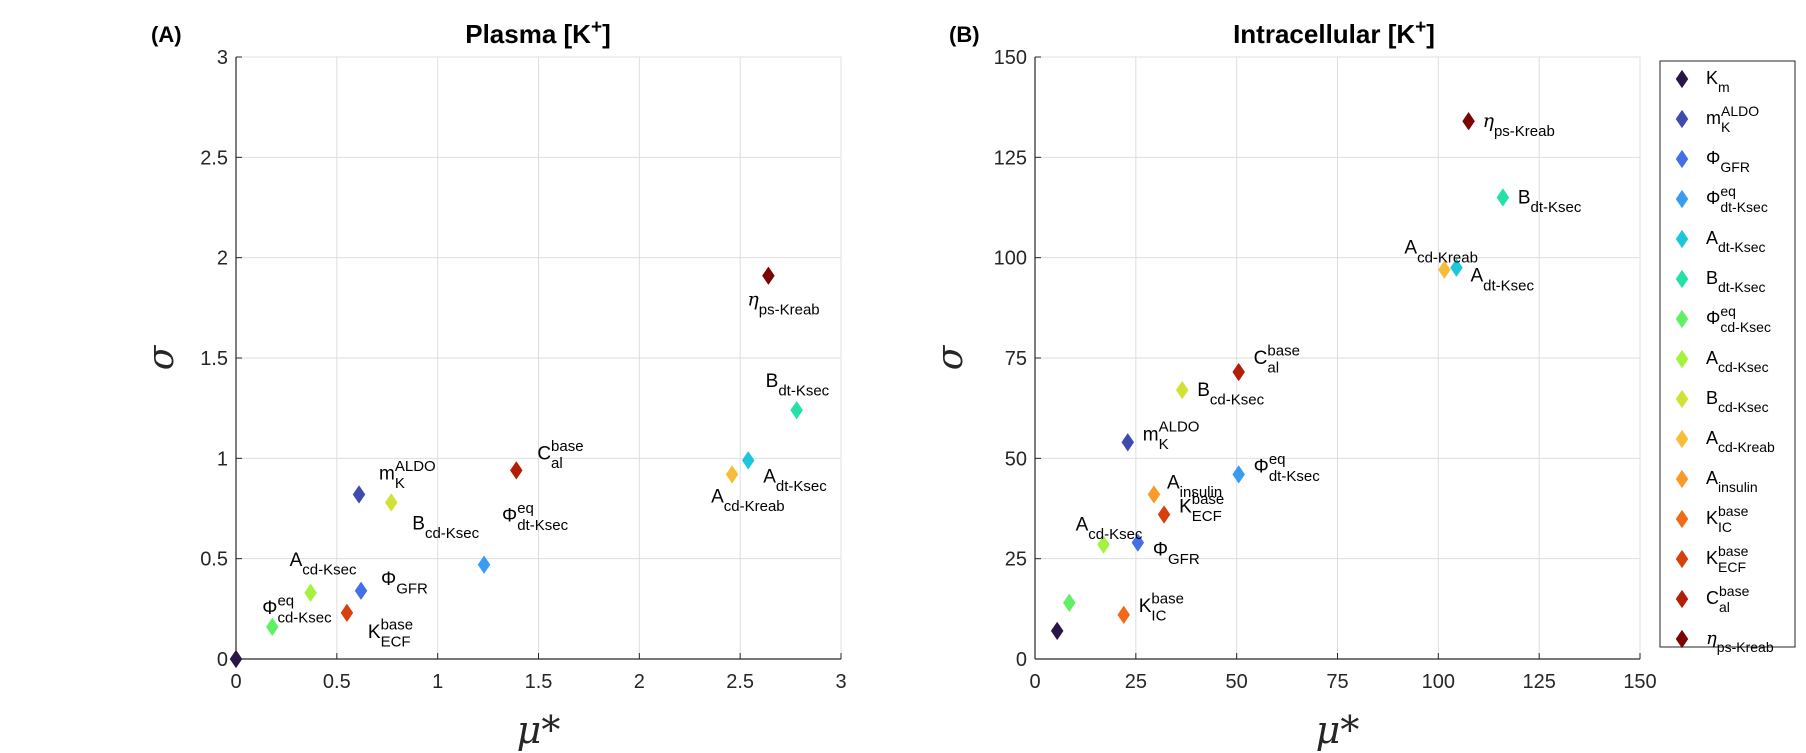 The width and height of the screenshot is (1806, 753). What do you see at coordinates (1237, 682) in the screenshot?
I see `x-tick-label: 50` at bounding box center [1237, 682].